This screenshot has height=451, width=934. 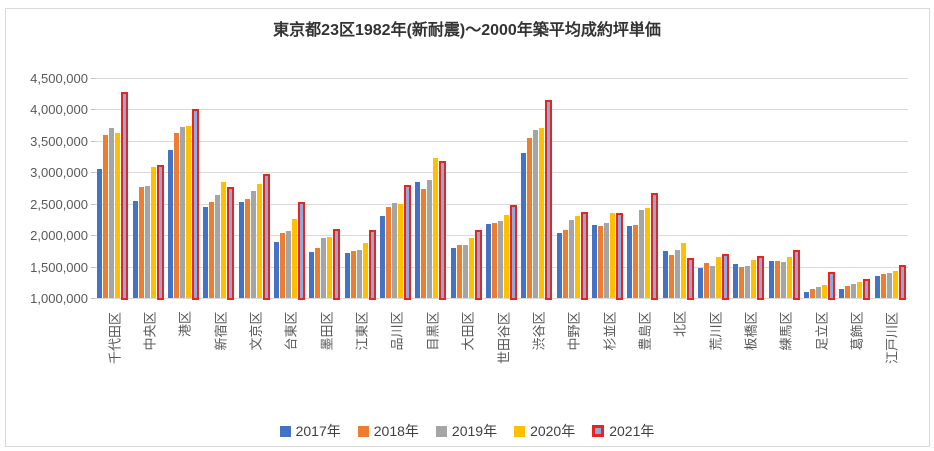 I want to click on bar-2018年-目黒区, so click(x=424, y=243).